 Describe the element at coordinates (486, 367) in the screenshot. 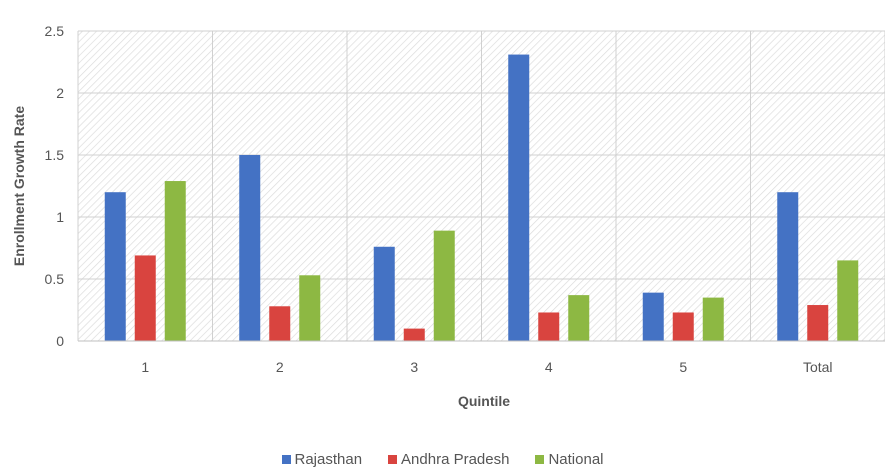

I see `x-tick-labels: 1 2 3 4 5 Total` at that location.